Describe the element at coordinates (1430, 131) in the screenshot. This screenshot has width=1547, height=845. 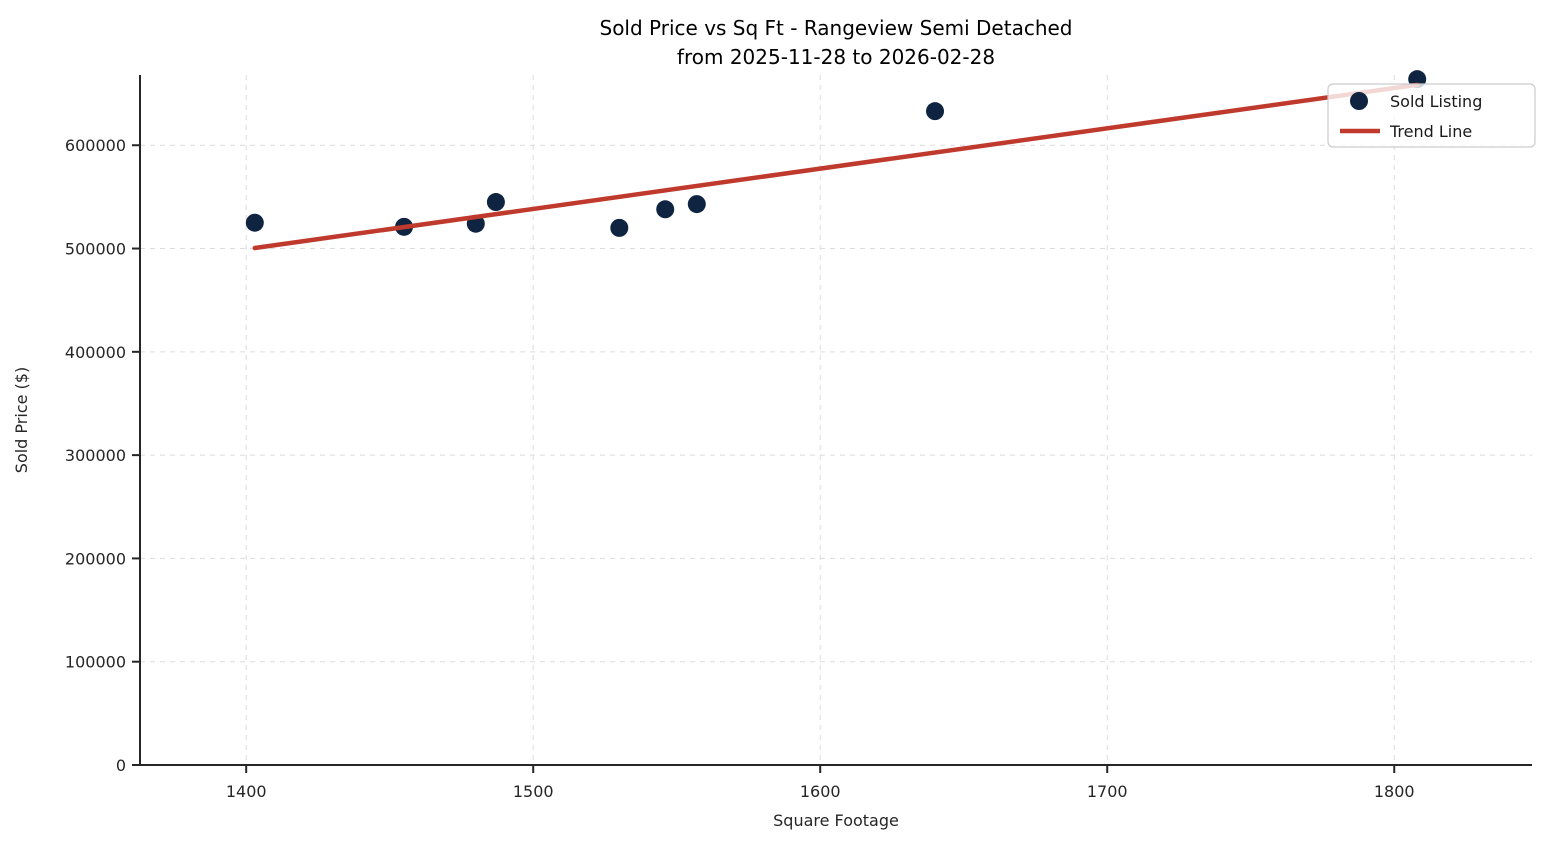
I see `legend-label-trend-line: Trend Line` at that location.